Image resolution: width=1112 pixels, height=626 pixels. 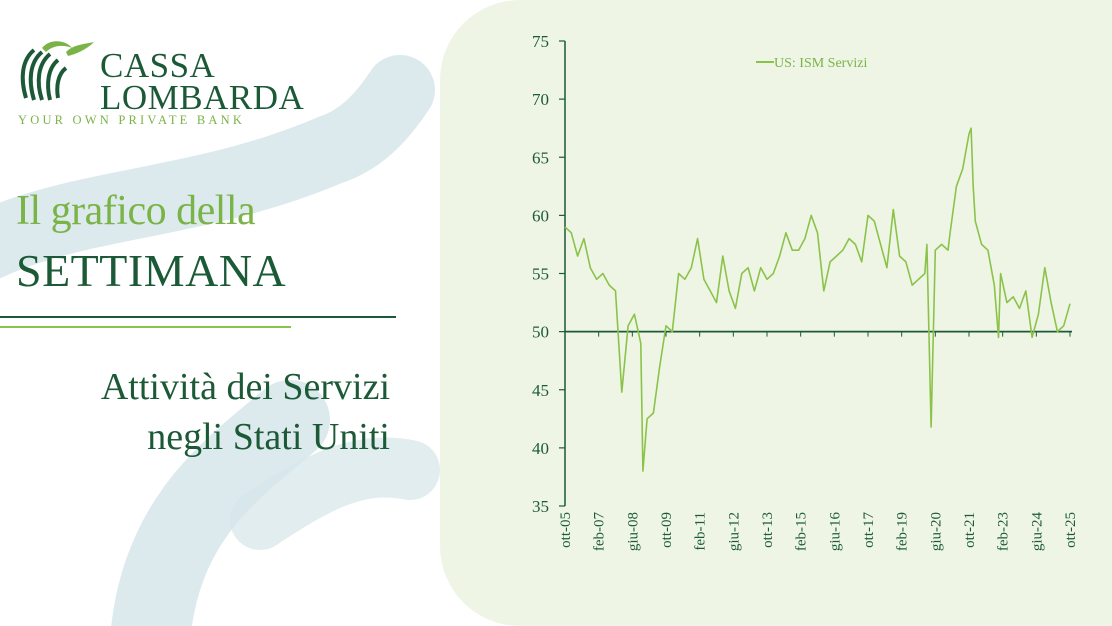 I want to click on brand-tagline: YOUR OWN PRIVATE BANK, so click(x=132, y=120).